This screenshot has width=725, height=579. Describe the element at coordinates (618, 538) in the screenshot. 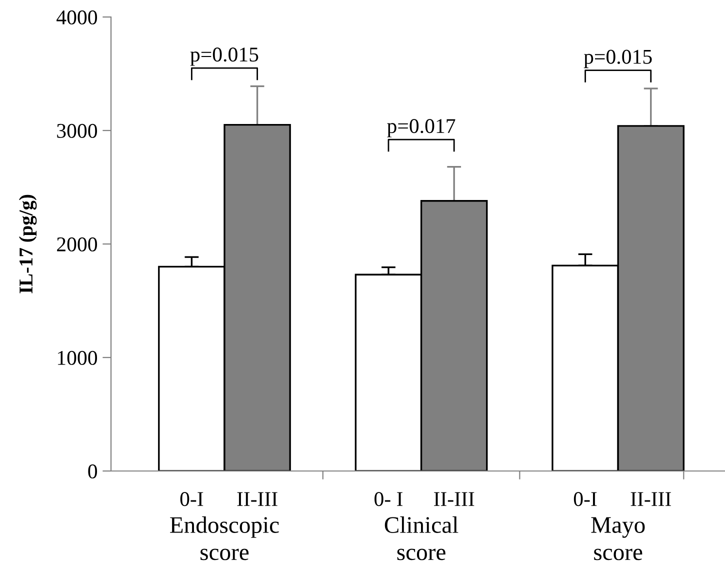

I see `text: Mayo score` at that location.